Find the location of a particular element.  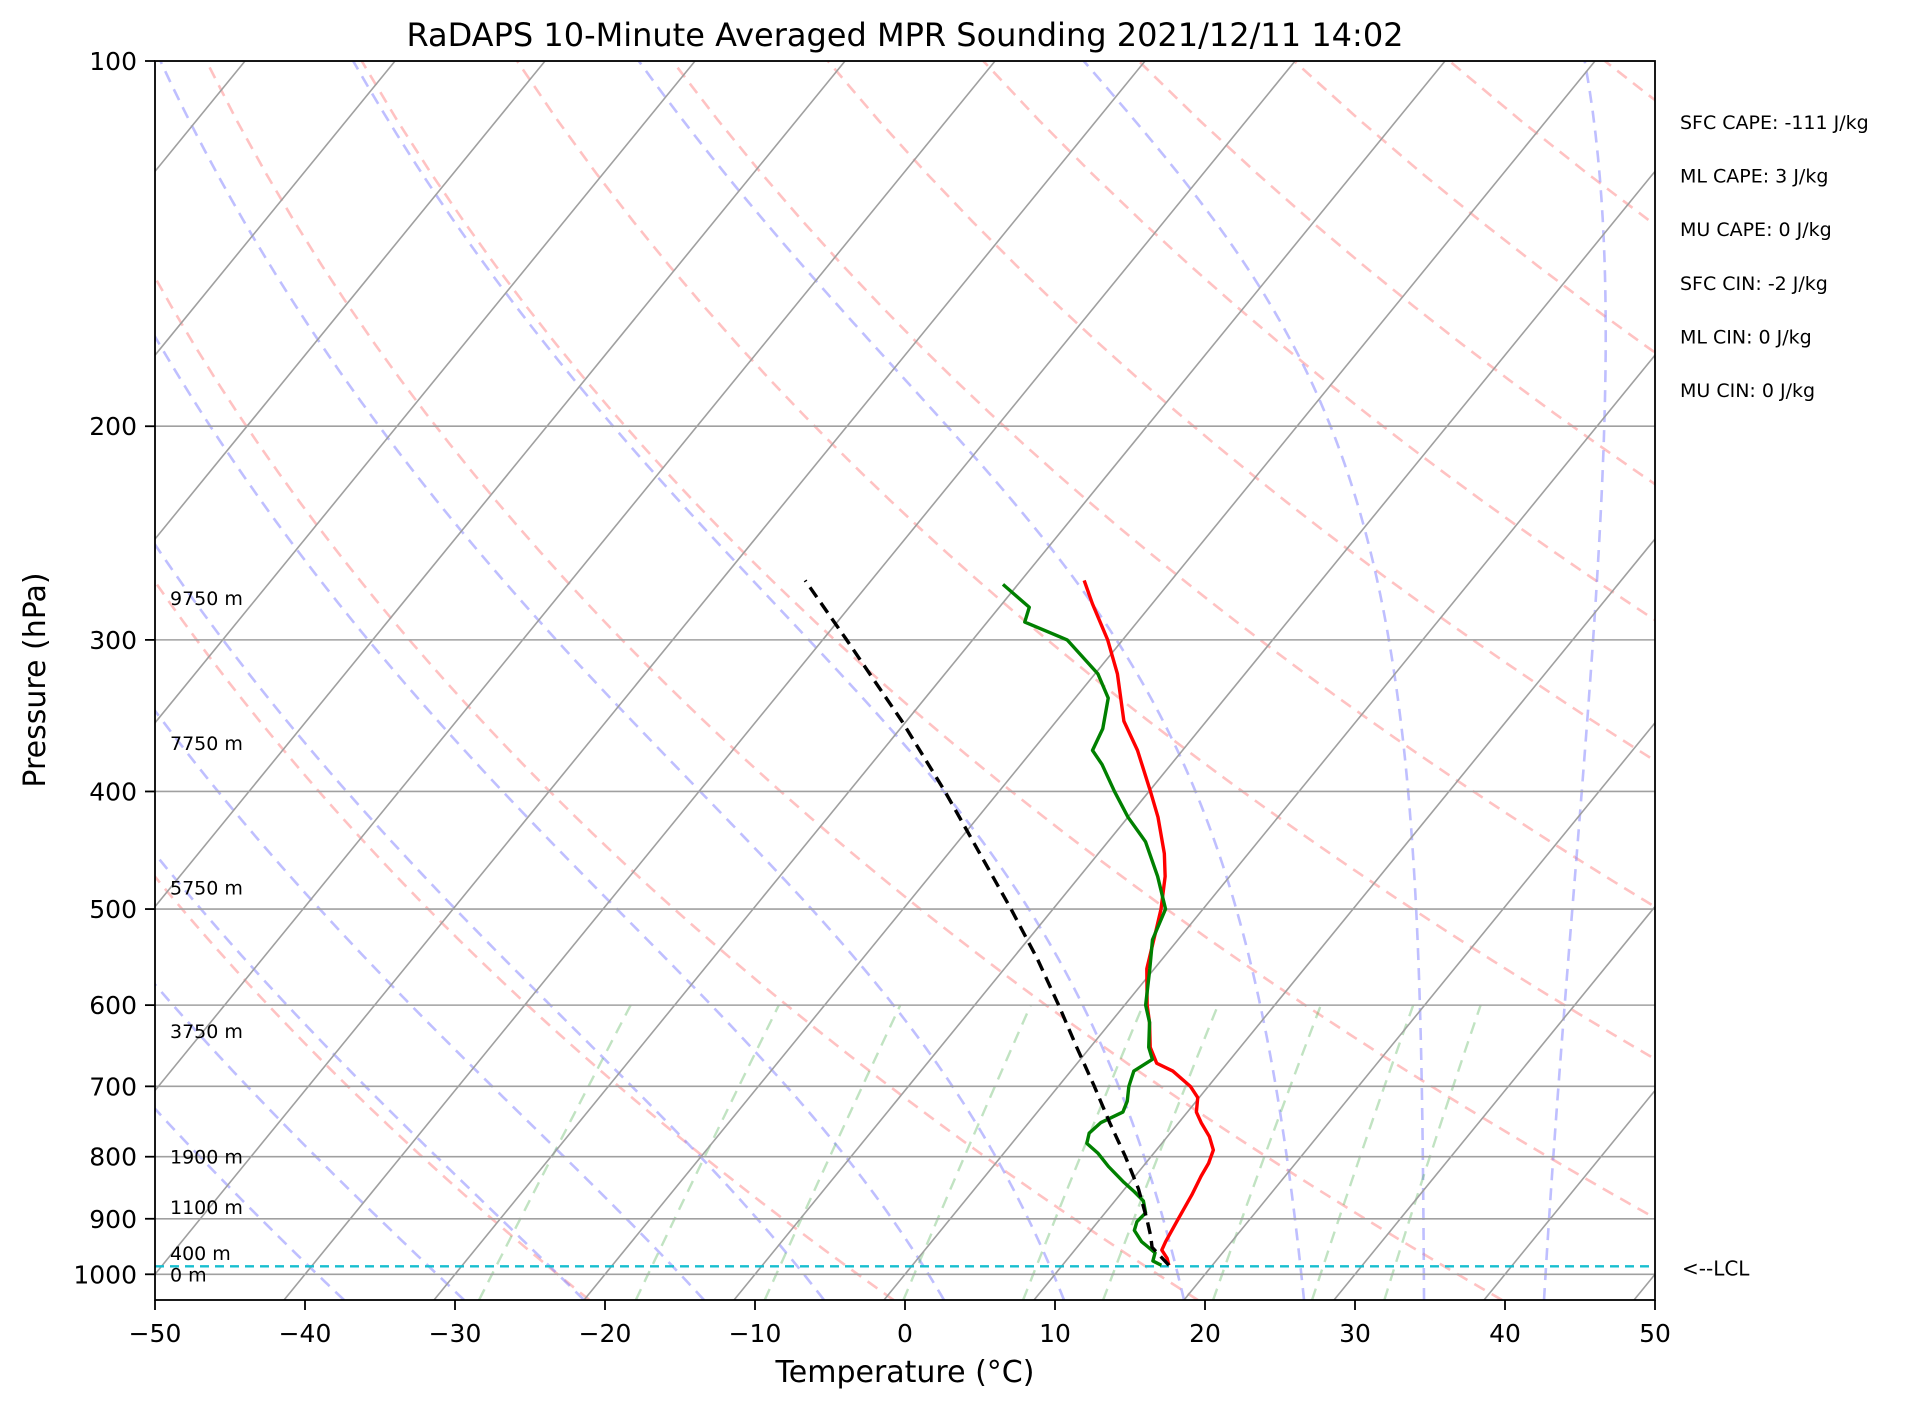

height-label: 1900 m is located at coordinates (206, 1158).